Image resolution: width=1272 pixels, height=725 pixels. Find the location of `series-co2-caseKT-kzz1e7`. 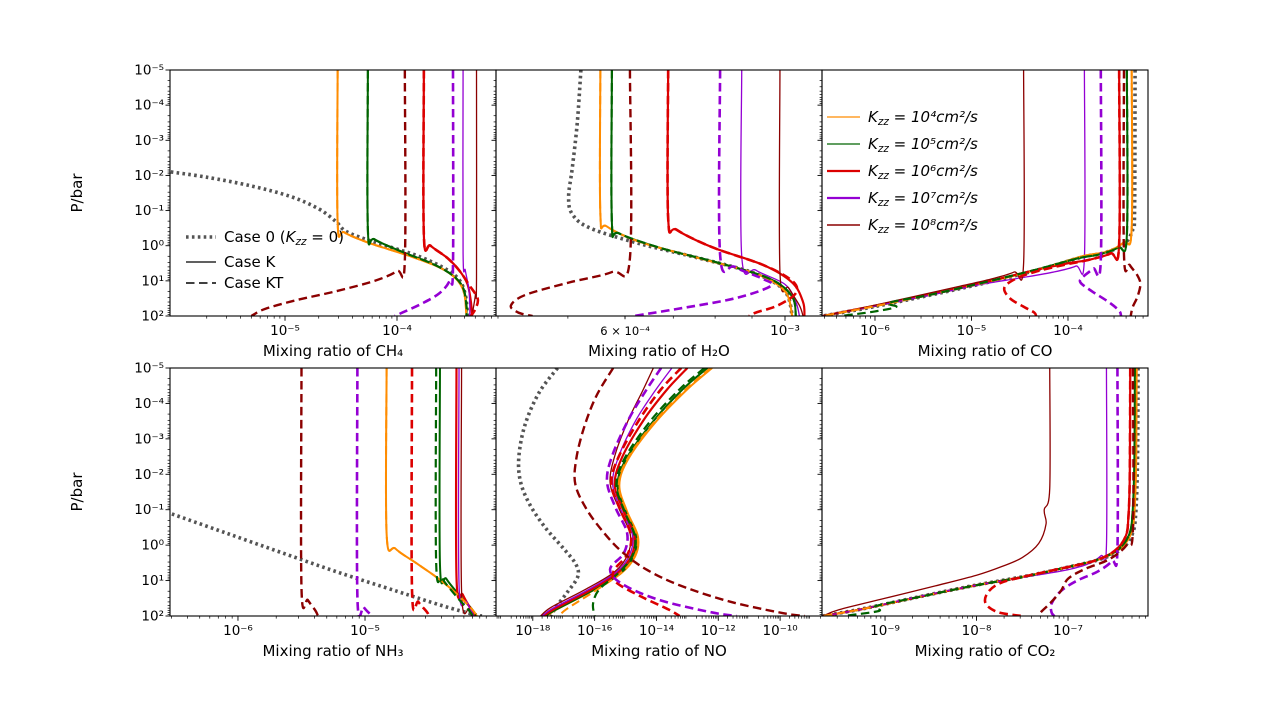

series-co2-caseKT-kzz1e7 is located at coordinates (1084, 492).